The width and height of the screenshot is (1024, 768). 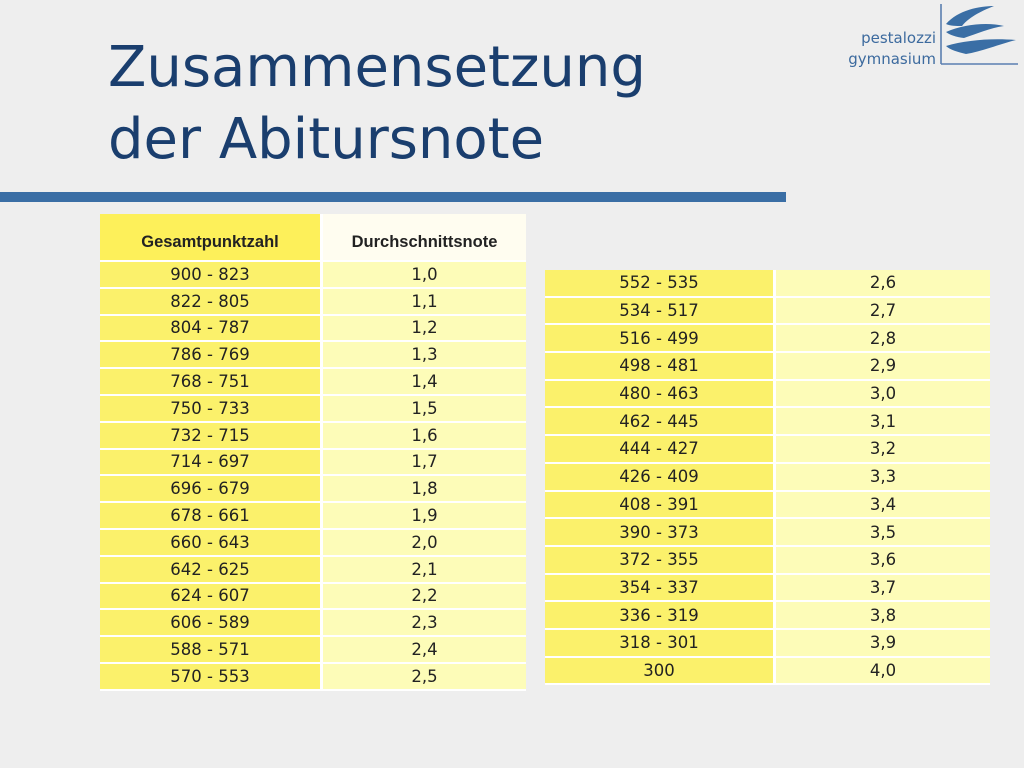 What do you see at coordinates (211, 516) in the screenshot?
I see `points-cell: 678 - 661` at bounding box center [211, 516].